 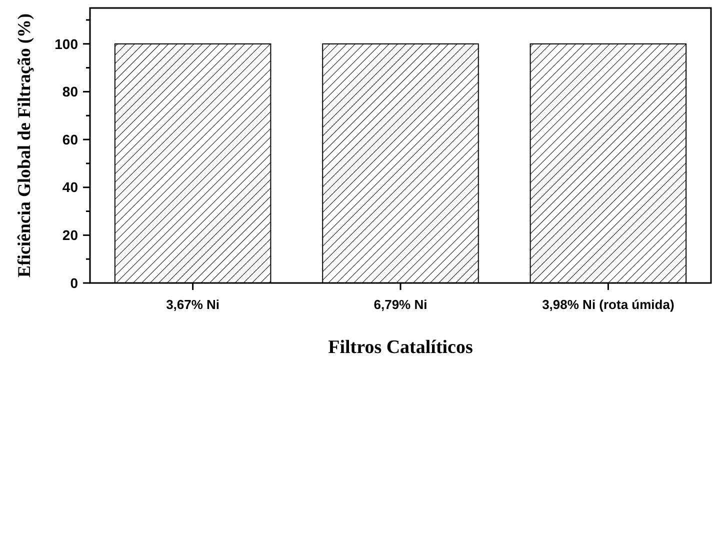 I want to click on x-axis-title: Filtros Catalíticos, so click(x=400, y=347).